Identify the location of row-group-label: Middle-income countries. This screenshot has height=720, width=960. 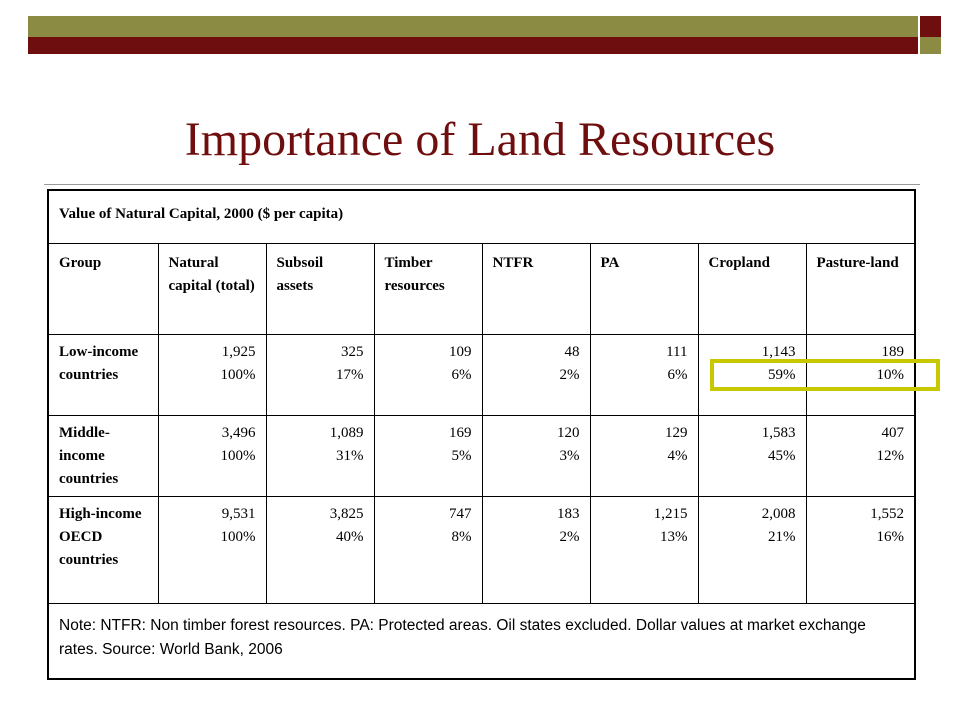
(103, 456).